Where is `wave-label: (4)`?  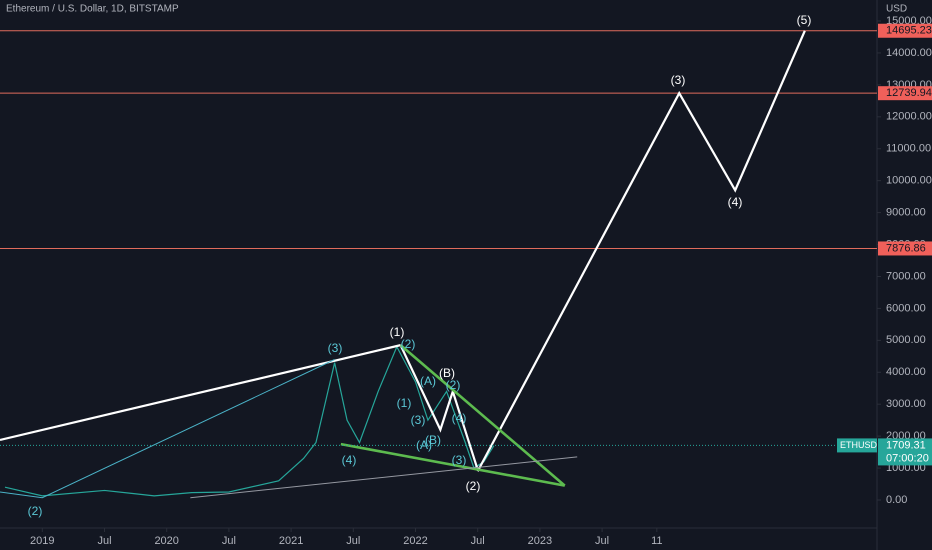 wave-label: (4) is located at coordinates (735, 202).